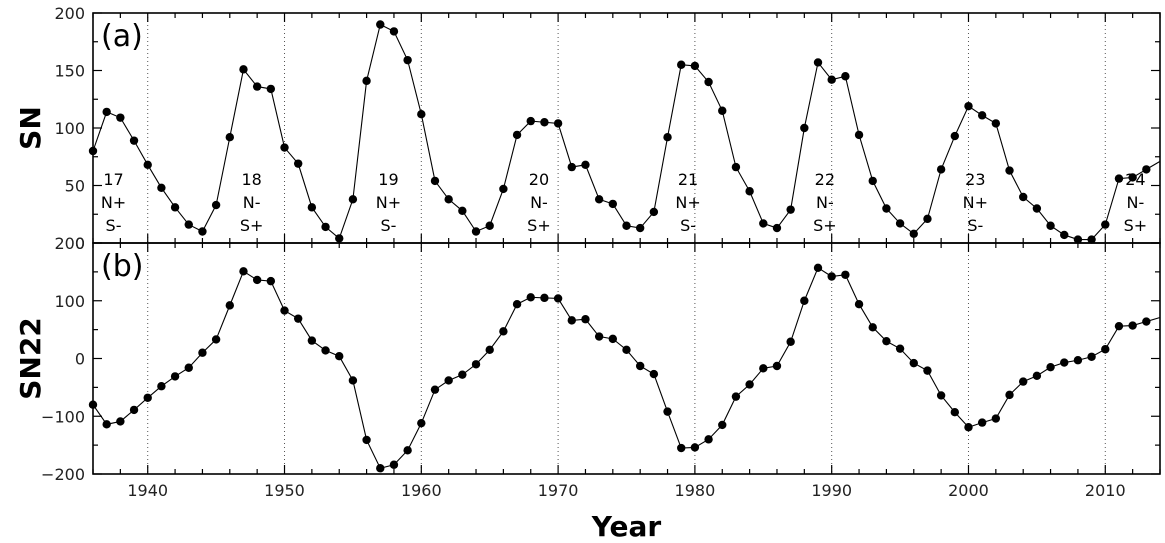  What do you see at coordinates (777, 228) in the screenshot?
I see `data-point-1986` at bounding box center [777, 228].